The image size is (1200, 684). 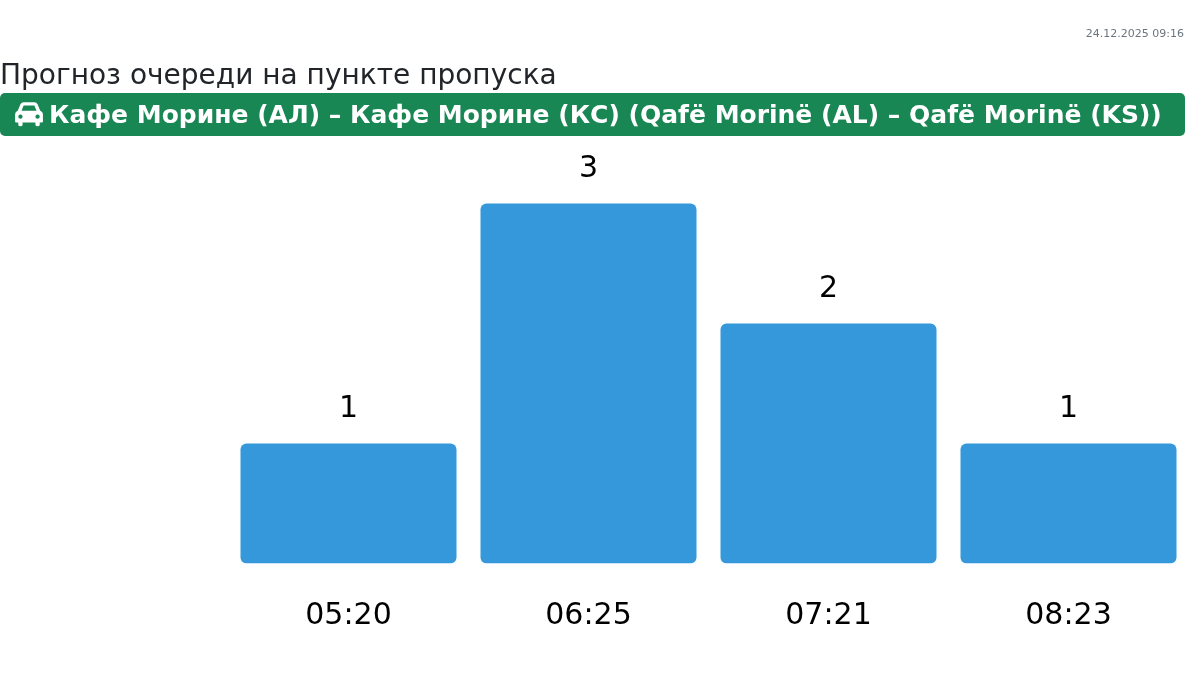 What do you see at coordinates (348, 613) in the screenshot?
I see `x-tick-label: 05:20` at bounding box center [348, 613].